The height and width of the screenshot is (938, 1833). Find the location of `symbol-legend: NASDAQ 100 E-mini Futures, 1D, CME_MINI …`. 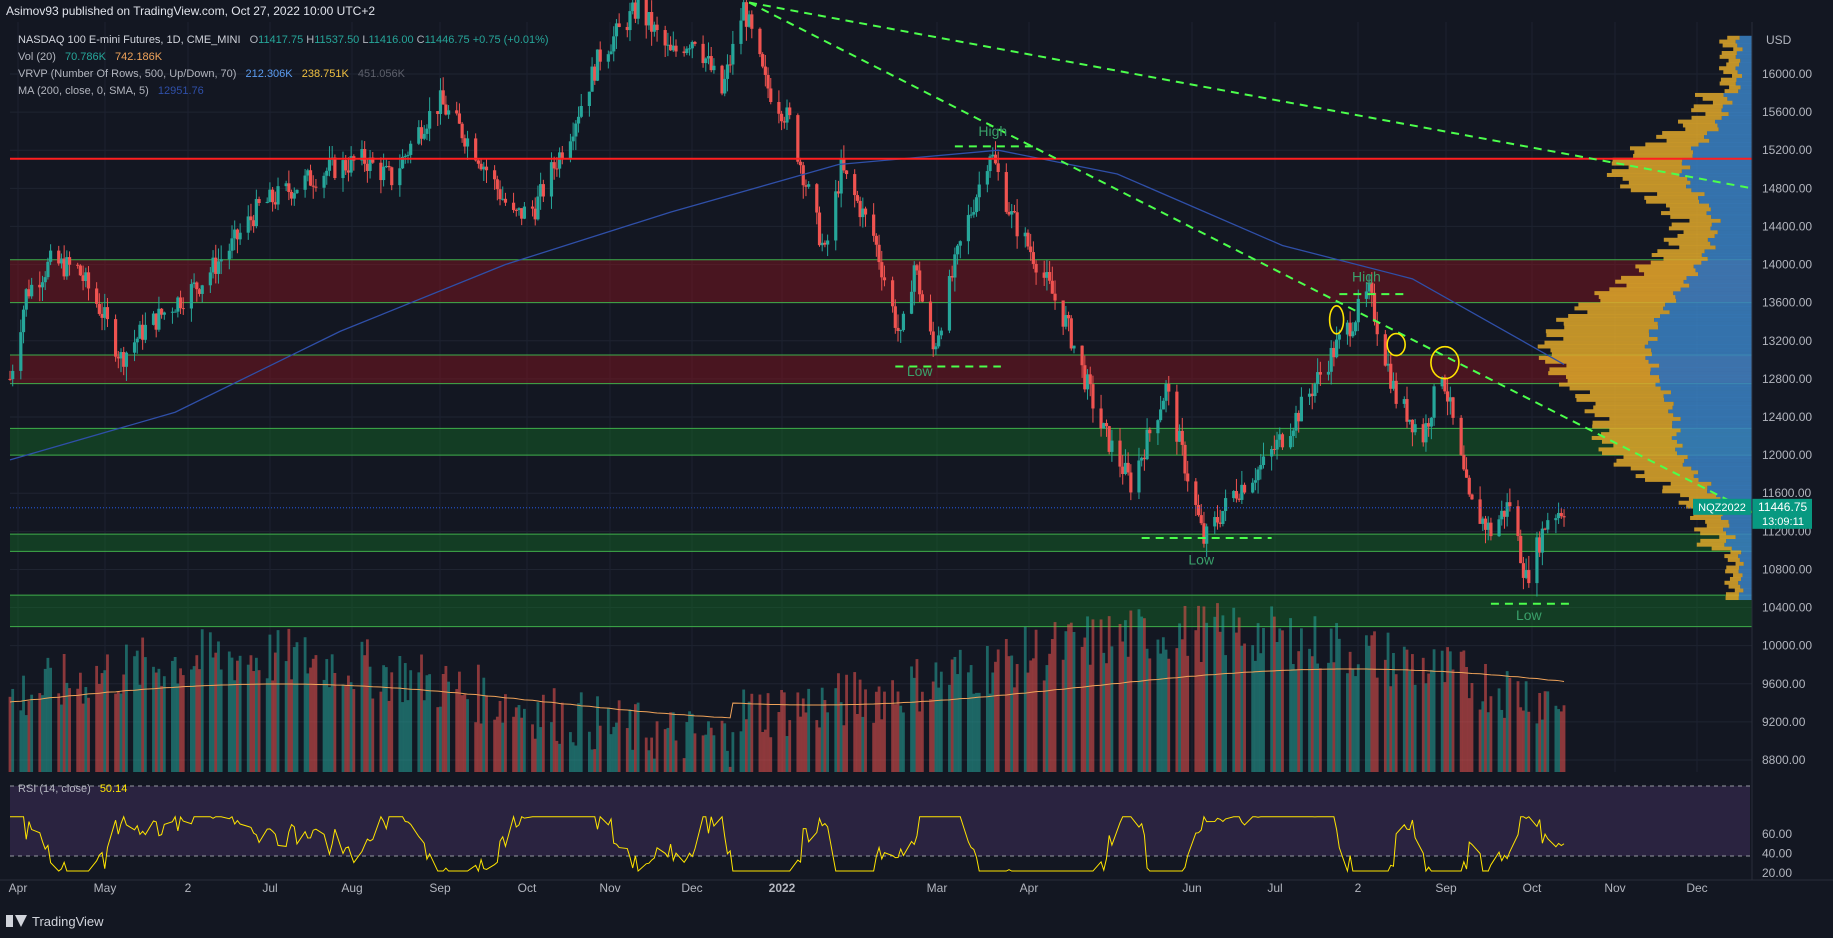

symbol-legend: NASDAQ 100 E-mini Futures, 1D, CME_MINI … is located at coordinates (286, 40).